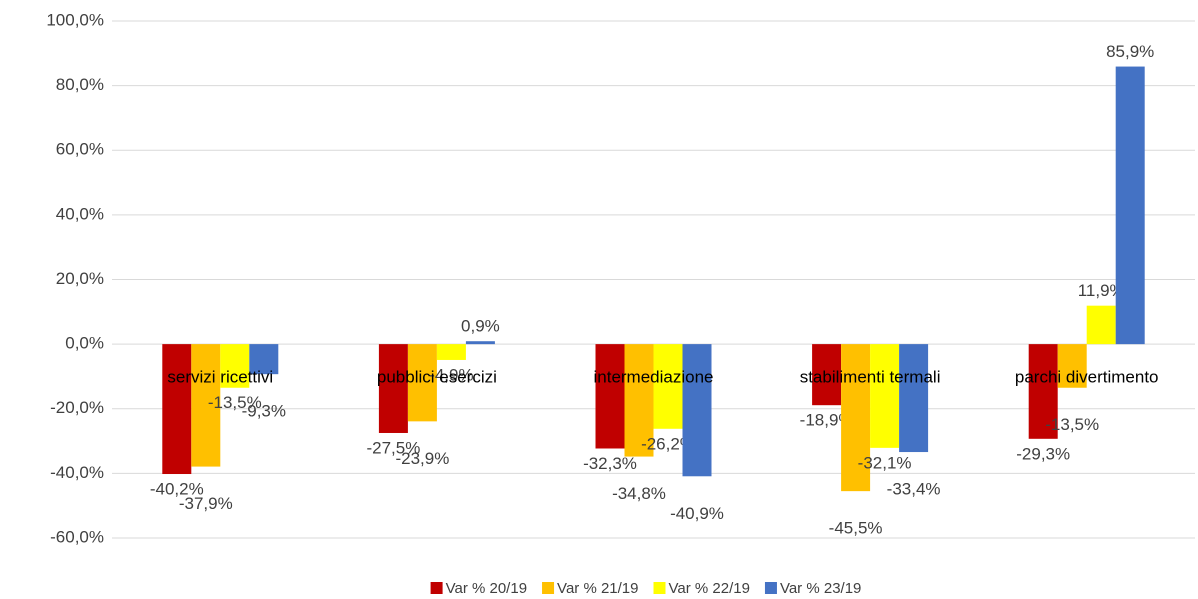  What do you see at coordinates (653, 377) in the screenshot?
I see `x-tick-label: intermediazione` at bounding box center [653, 377].